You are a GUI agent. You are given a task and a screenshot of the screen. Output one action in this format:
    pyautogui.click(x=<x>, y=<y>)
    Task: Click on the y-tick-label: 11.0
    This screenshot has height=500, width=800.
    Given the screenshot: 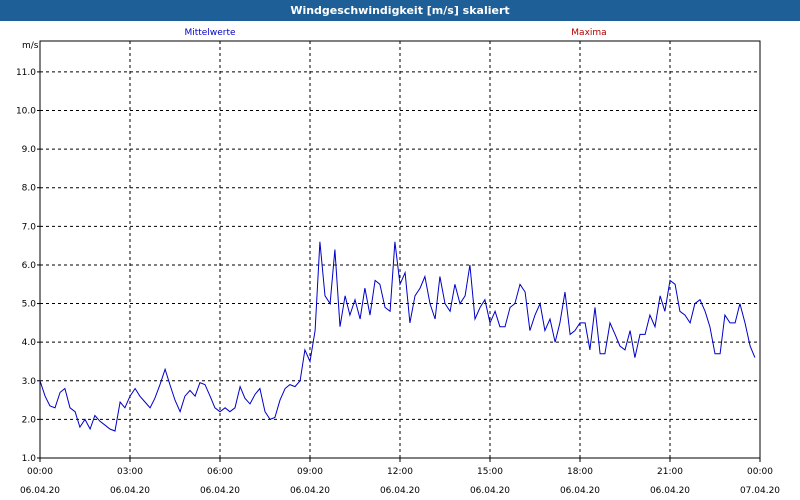 What is the action you would take?
    pyautogui.click(x=26, y=73)
    